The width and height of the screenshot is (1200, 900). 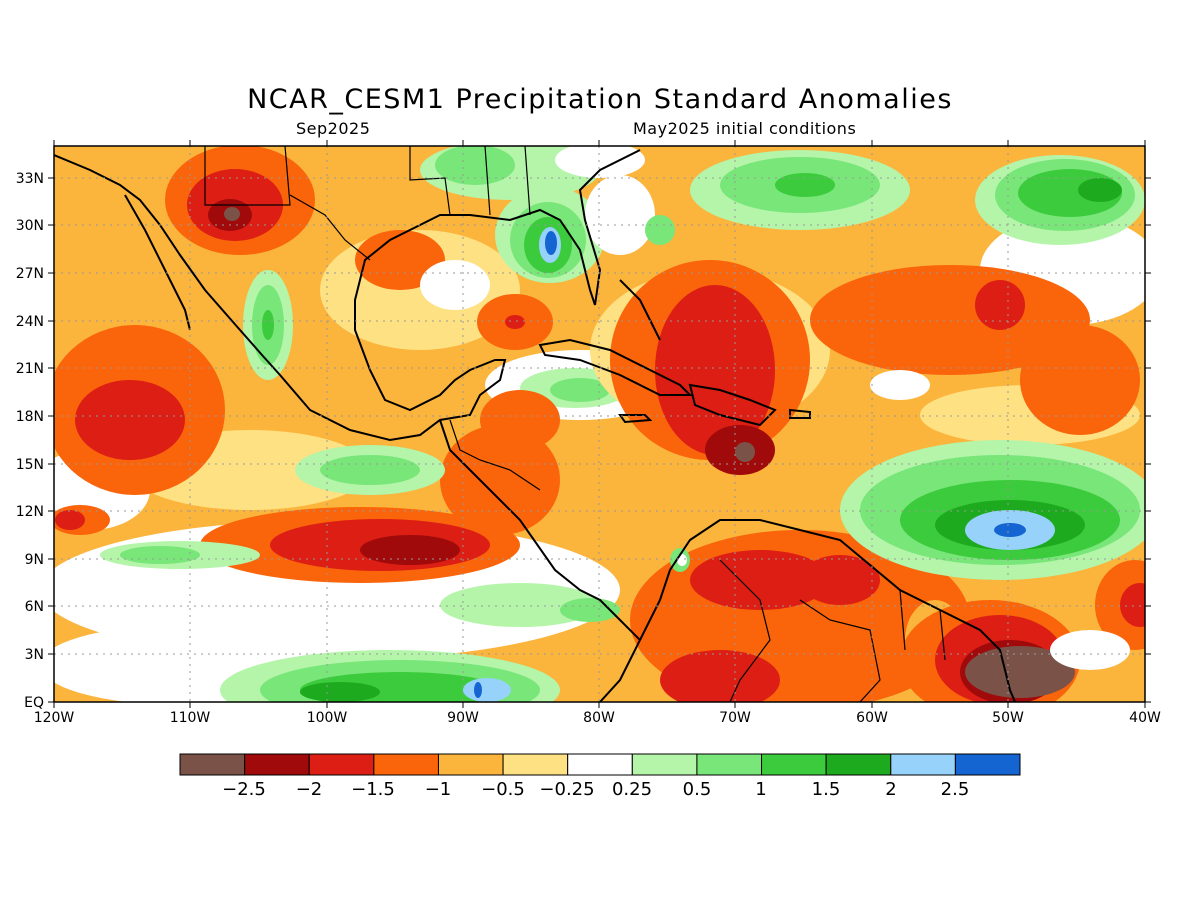 What do you see at coordinates (826, 789) in the screenshot?
I see `colorbar-label: 1.5` at bounding box center [826, 789].